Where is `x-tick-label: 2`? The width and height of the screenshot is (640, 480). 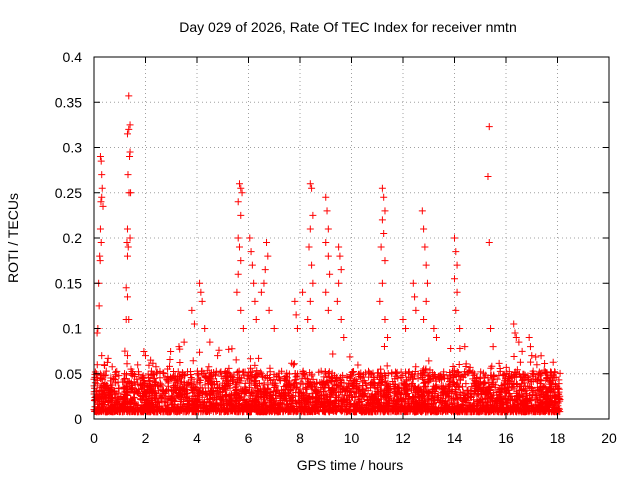 x-tick-label: 2 is located at coordinates (146, 438).